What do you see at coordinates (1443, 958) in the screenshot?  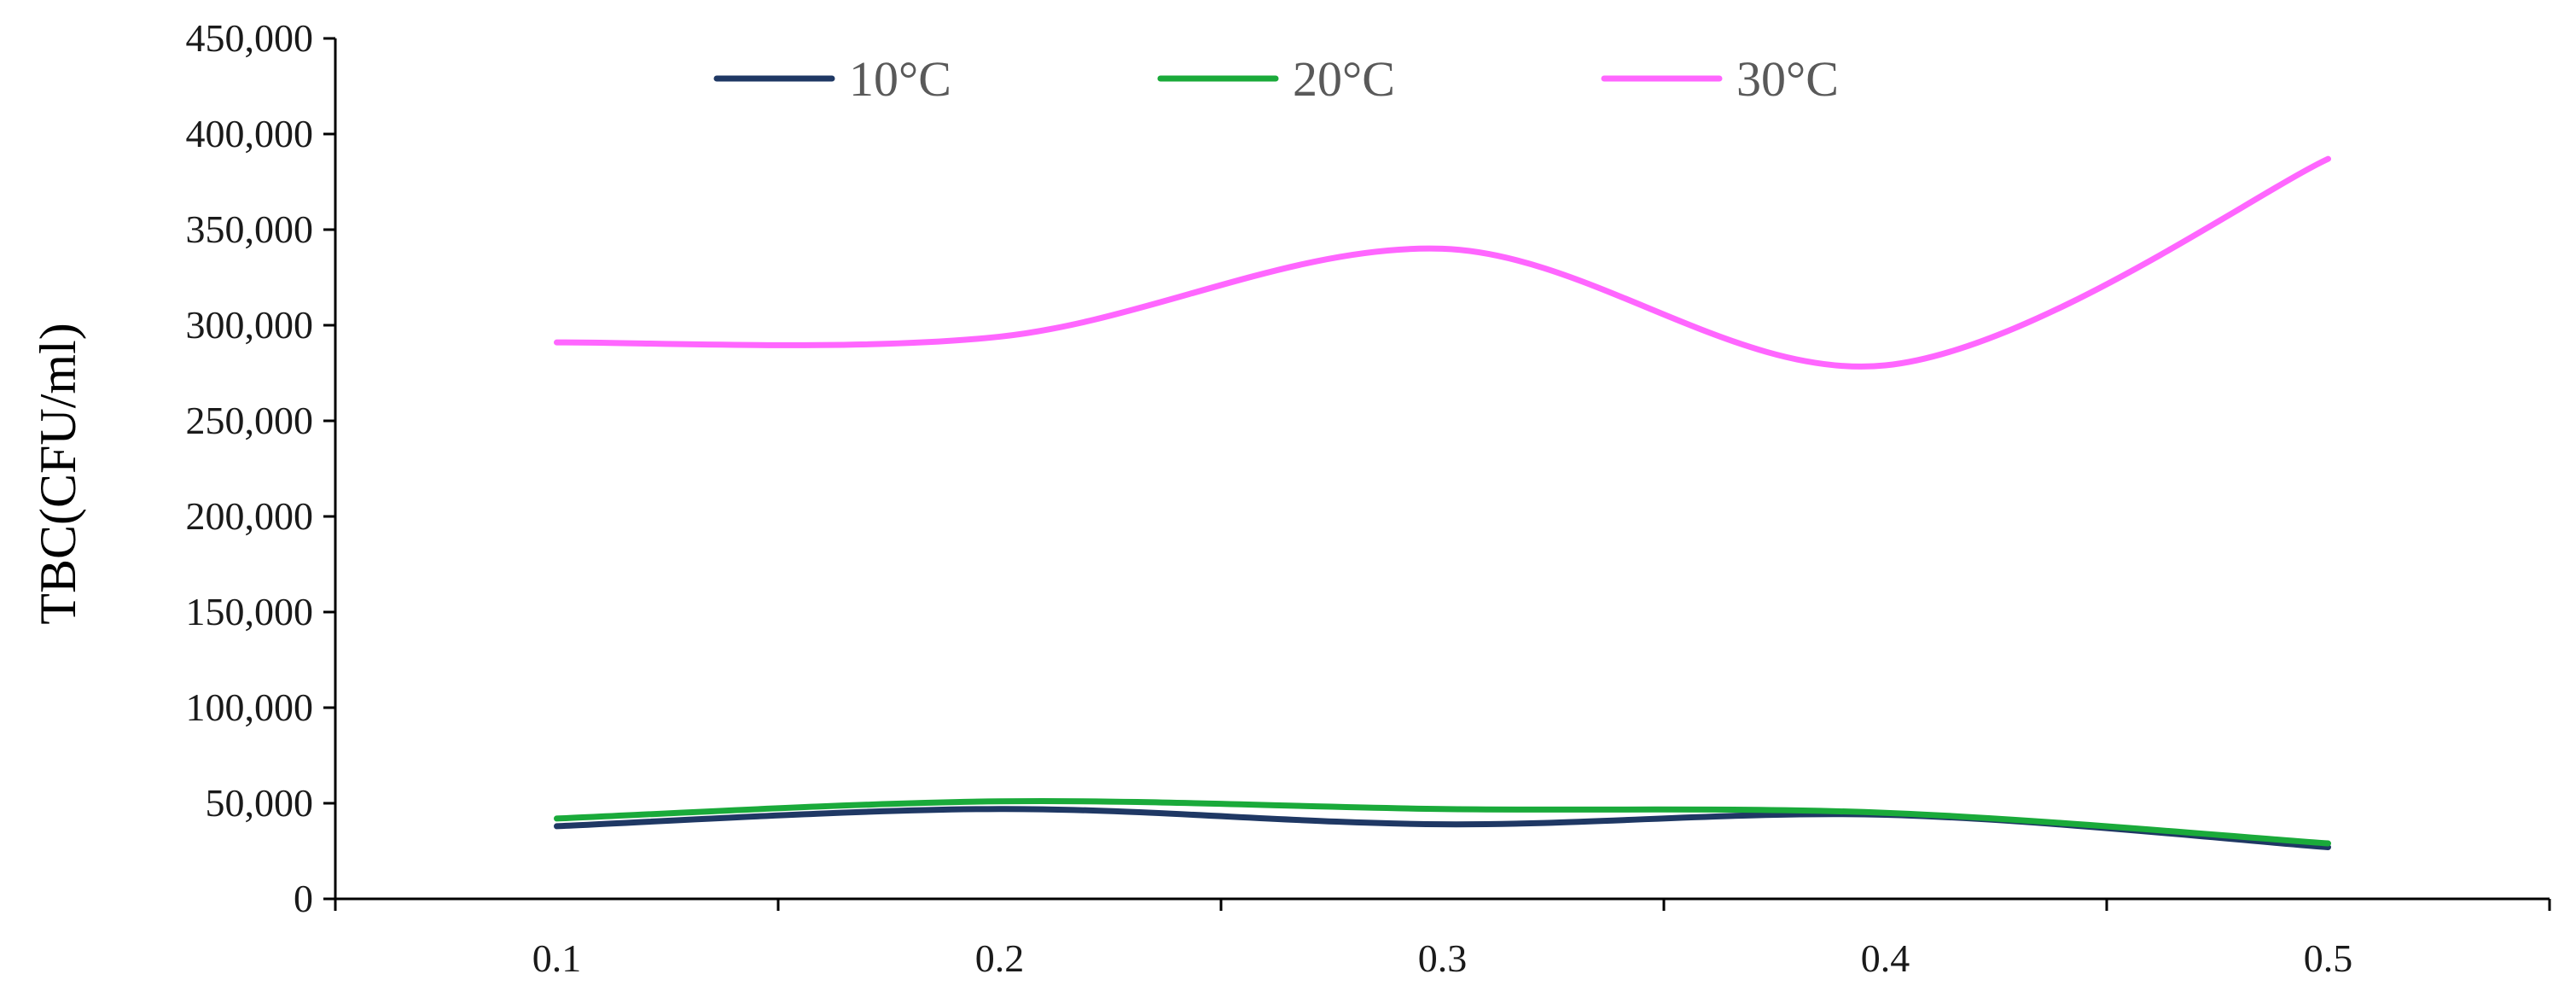 I see `x-tick-label: 0.3` at bounding box center [1443, 958].